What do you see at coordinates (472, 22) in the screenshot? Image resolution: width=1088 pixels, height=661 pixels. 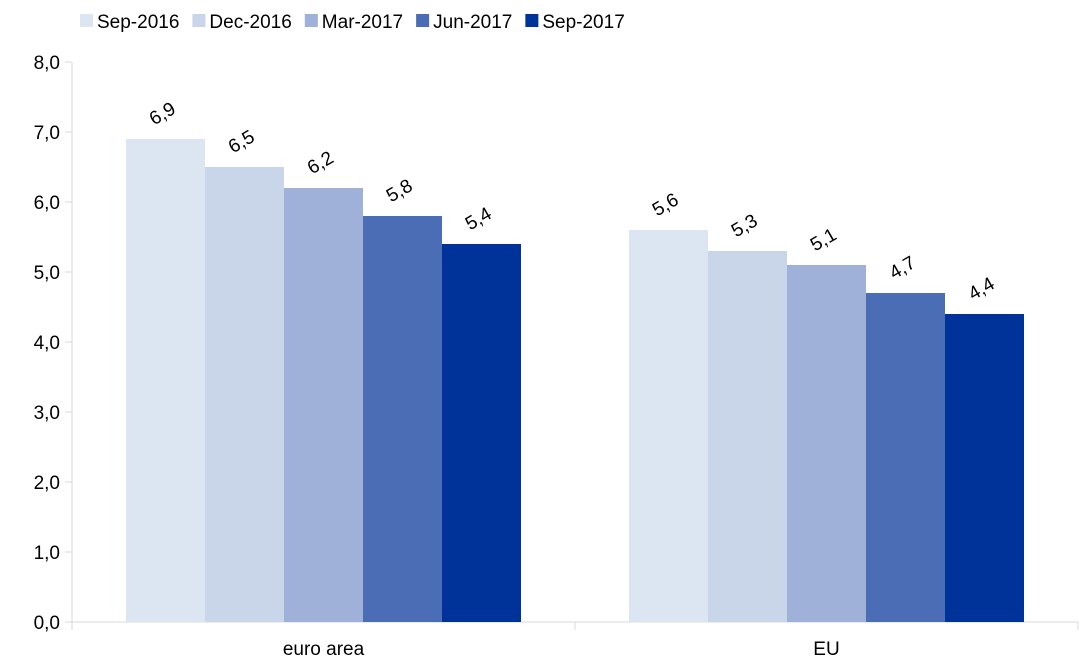 I see `legend-label: Jun-2017` at bounding box center [472, 22].